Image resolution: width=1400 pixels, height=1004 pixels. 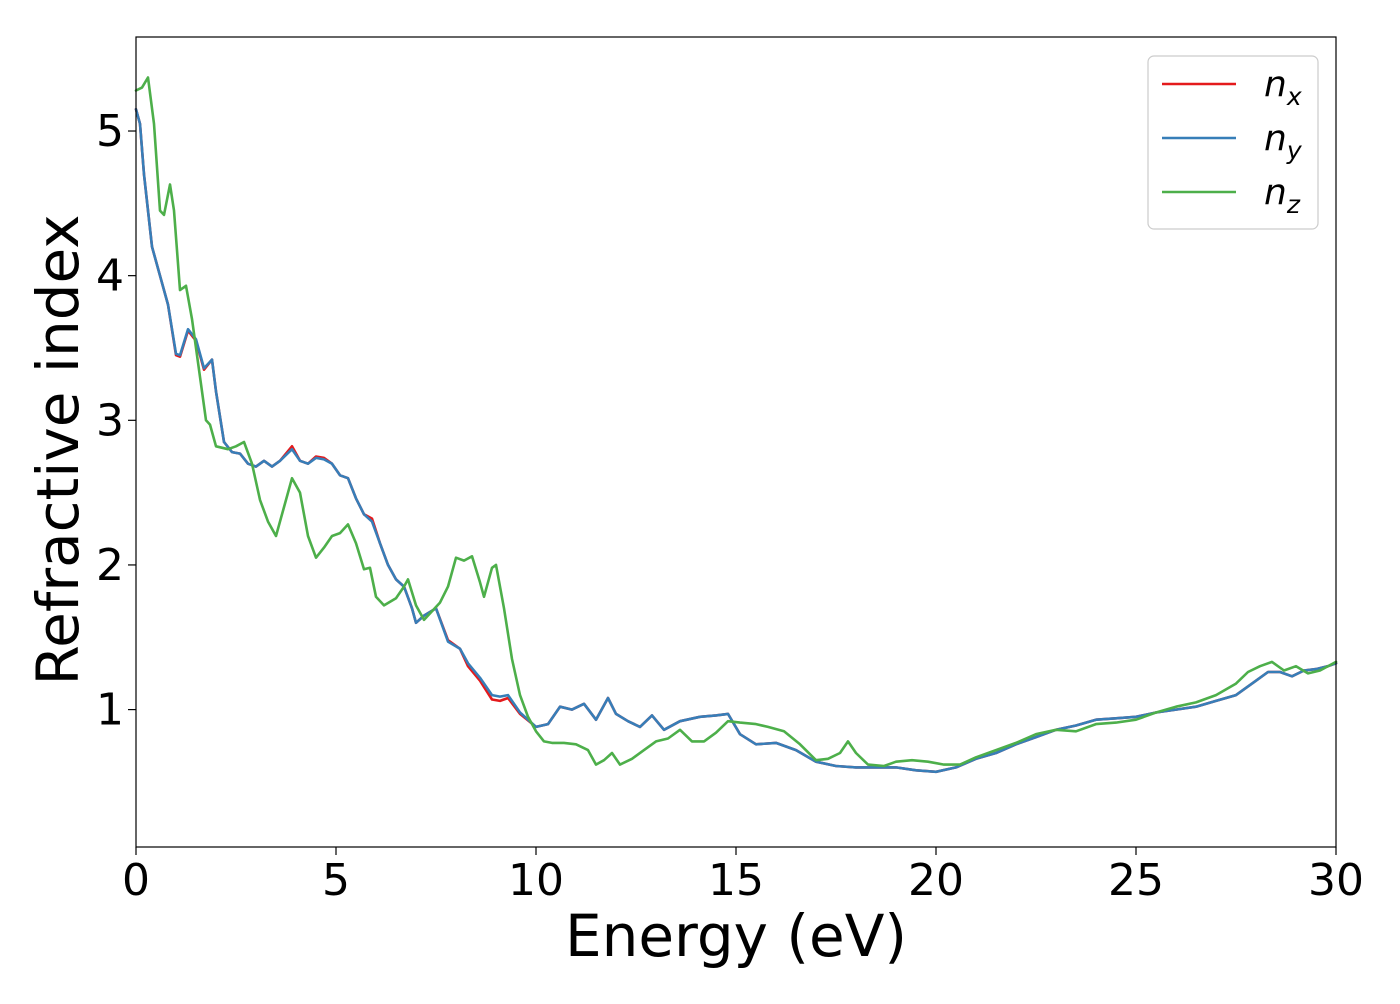 I want to click on y-axis-ticks: 1 2 3 4 5, so click(x=116, y=421).